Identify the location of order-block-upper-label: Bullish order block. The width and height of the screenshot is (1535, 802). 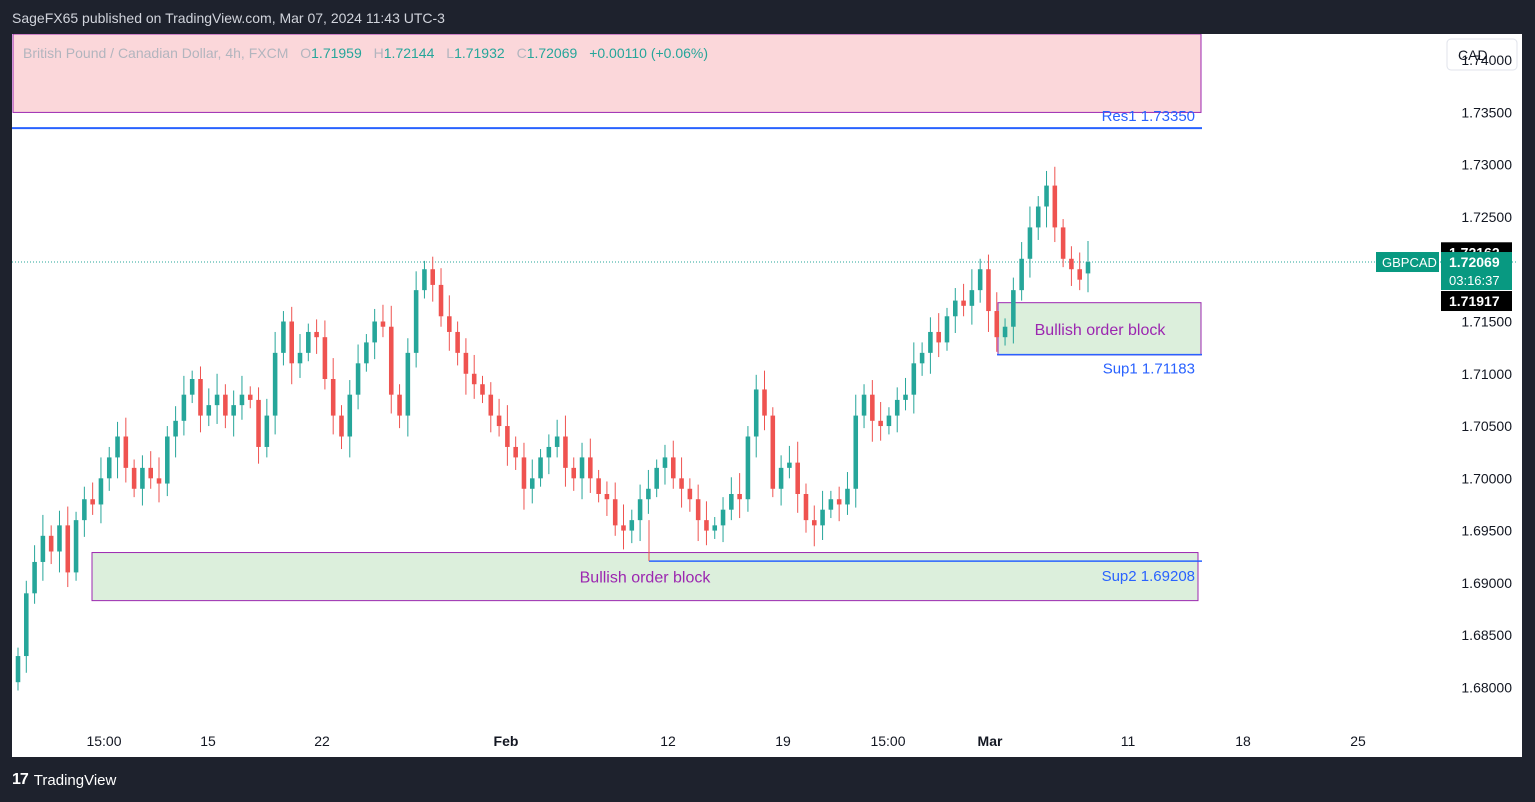
(1101, 330).